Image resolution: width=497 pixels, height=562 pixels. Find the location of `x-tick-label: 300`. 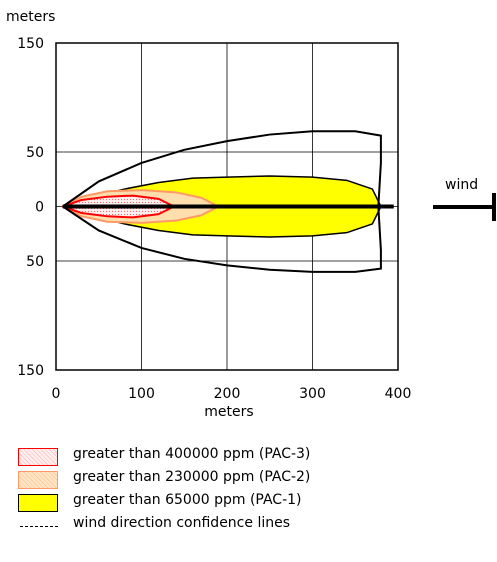

x-tick-label: 300 is located at coordinates (312, 394).